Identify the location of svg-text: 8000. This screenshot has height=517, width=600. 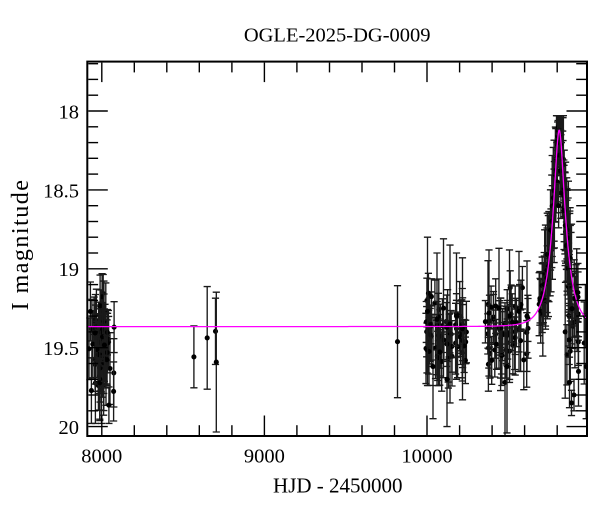
(101, 457).